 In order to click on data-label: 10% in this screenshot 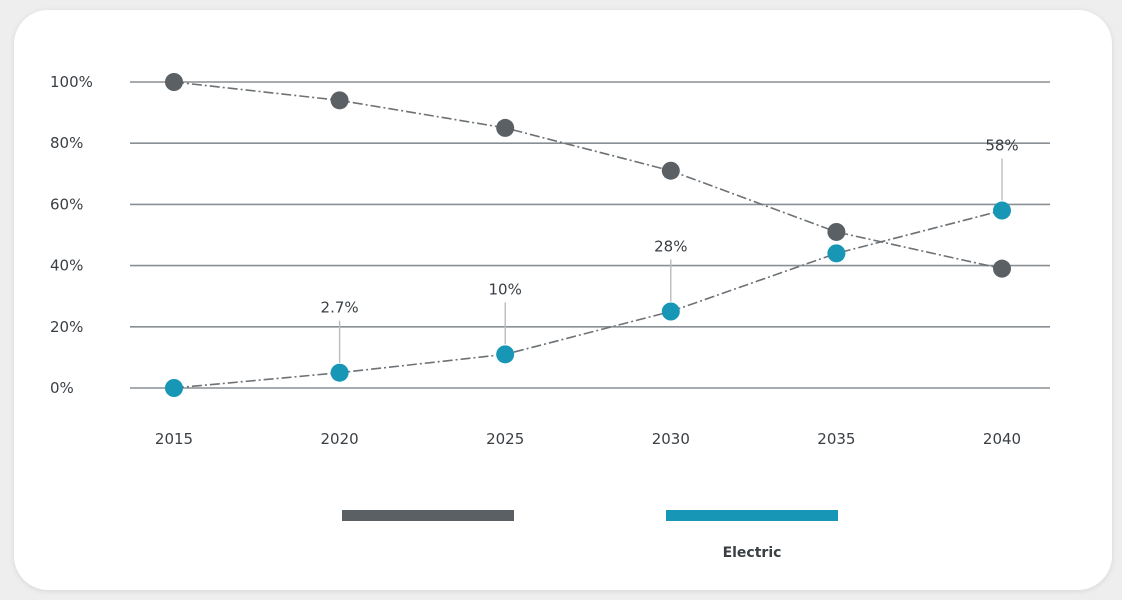, I will do `click(505, 289)`.